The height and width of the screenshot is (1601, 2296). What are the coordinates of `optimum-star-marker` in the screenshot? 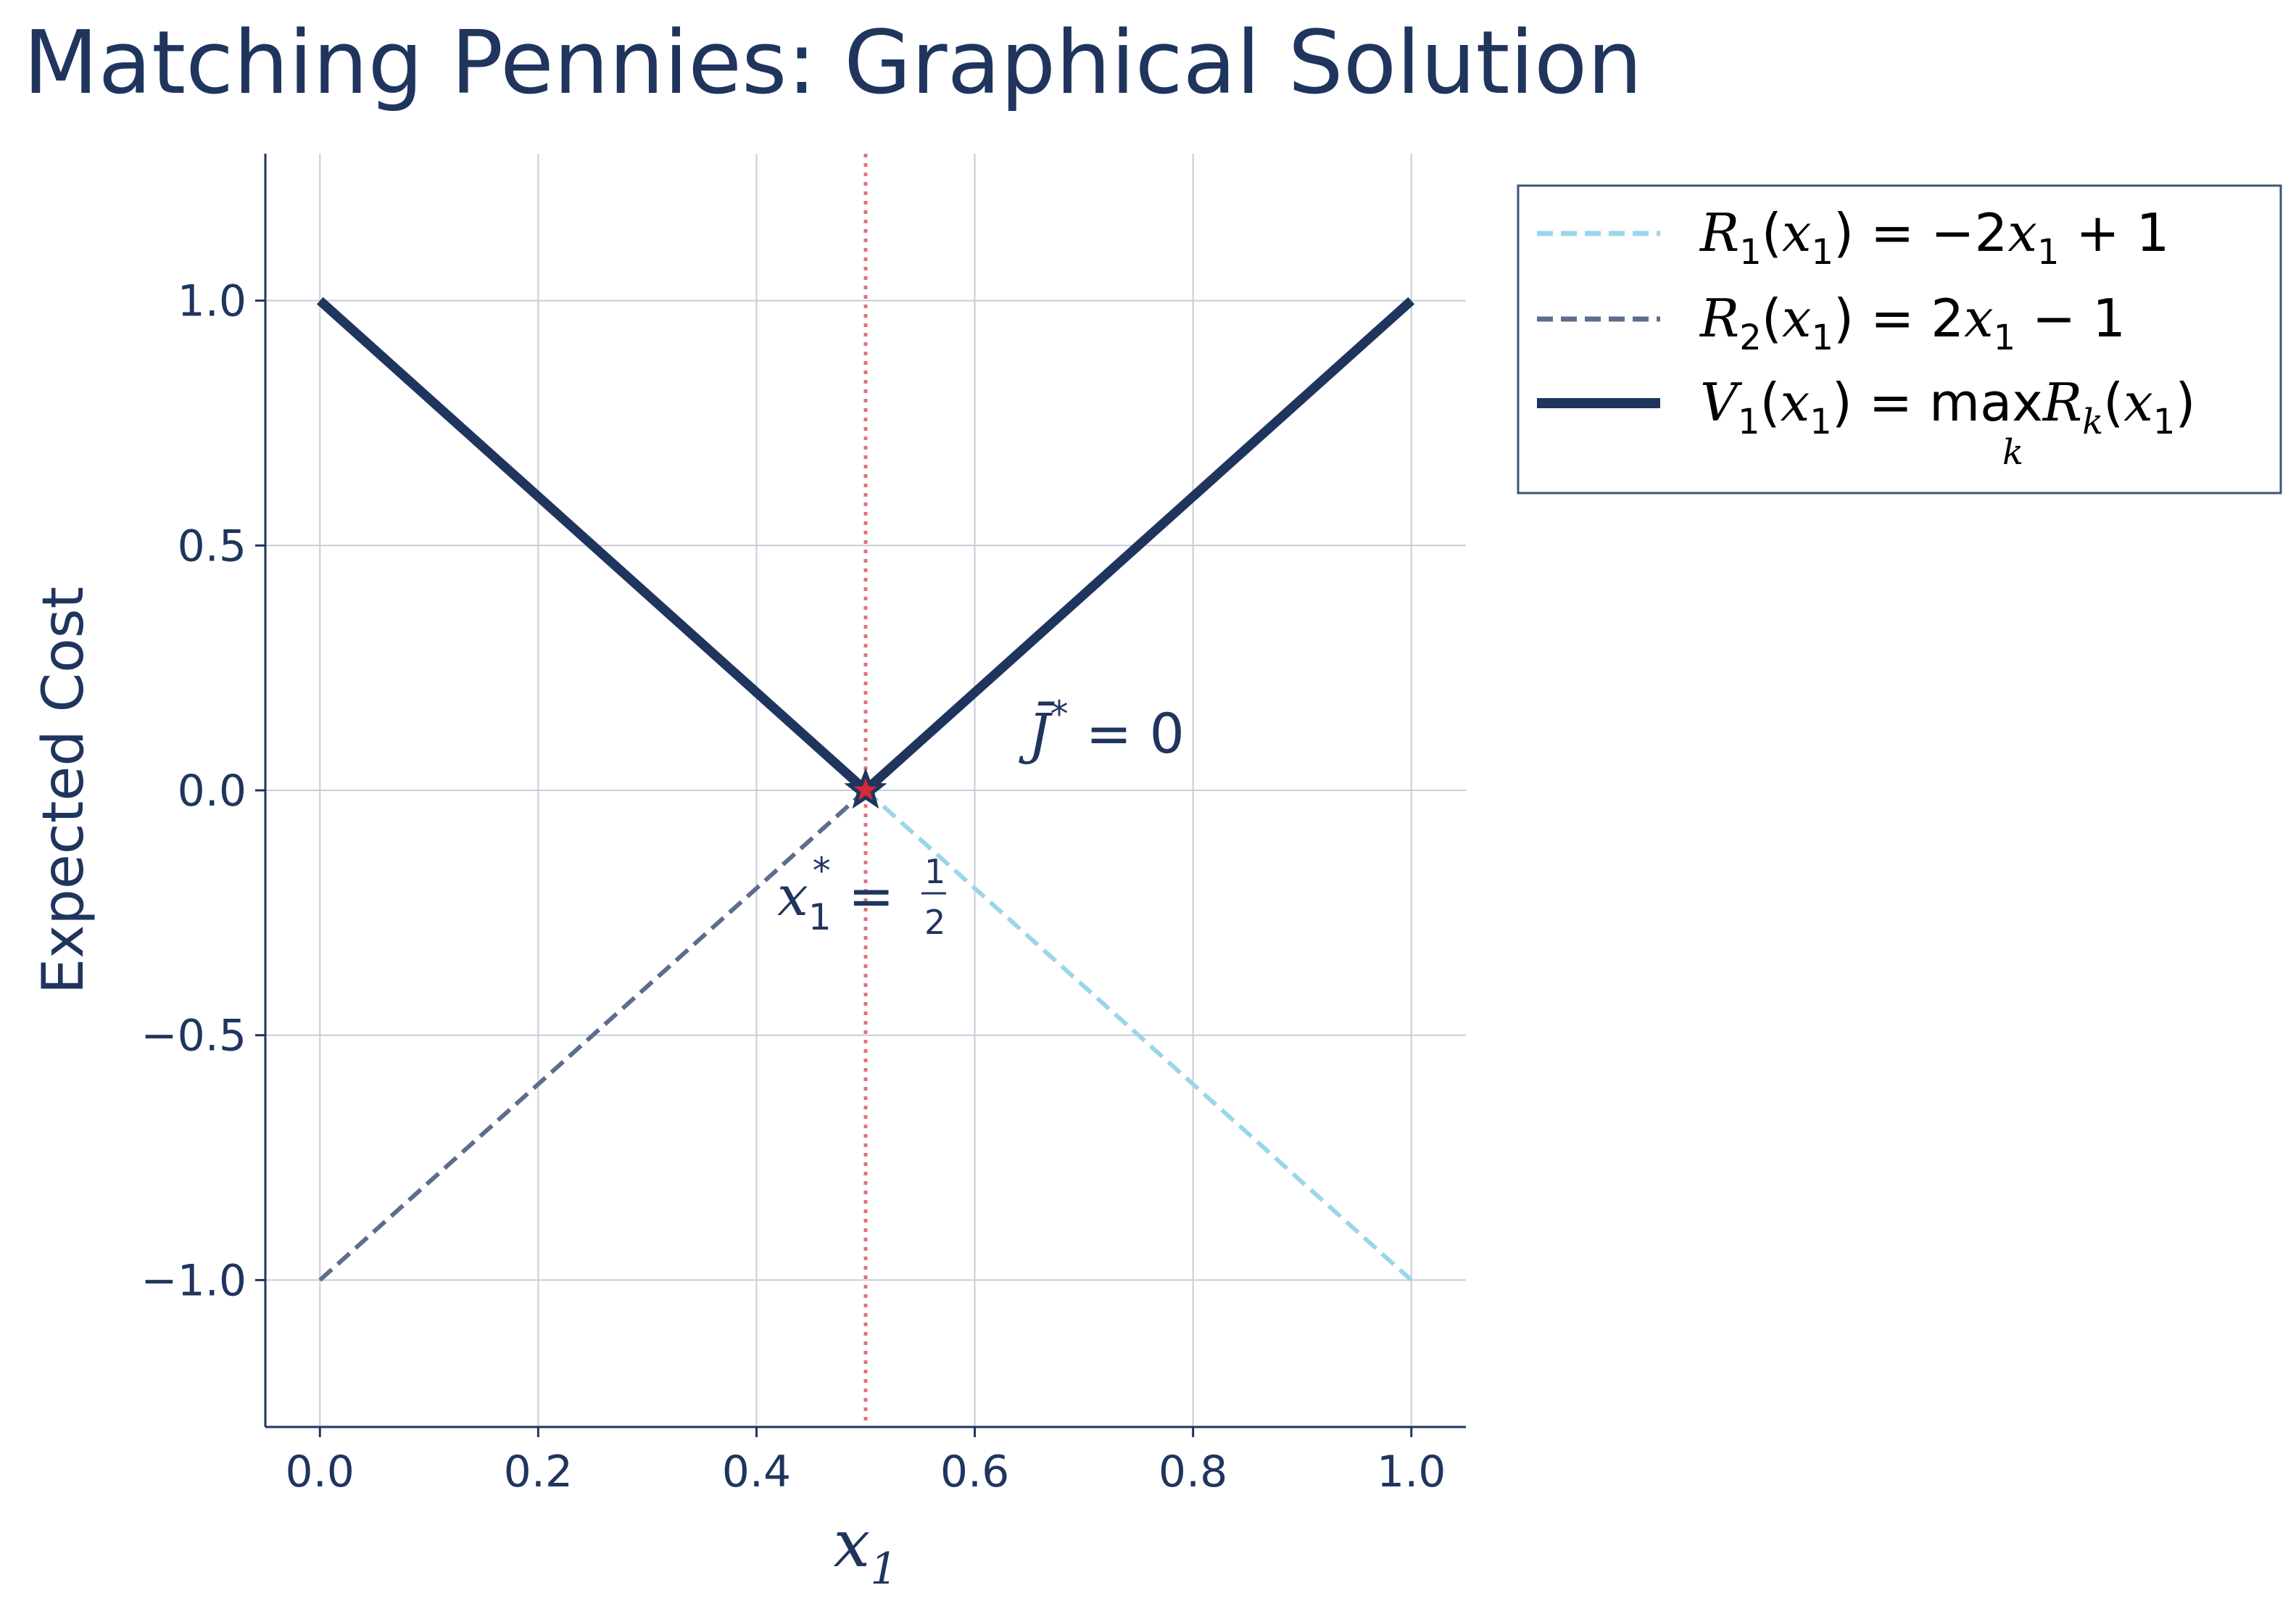 It's located at (865, 788).